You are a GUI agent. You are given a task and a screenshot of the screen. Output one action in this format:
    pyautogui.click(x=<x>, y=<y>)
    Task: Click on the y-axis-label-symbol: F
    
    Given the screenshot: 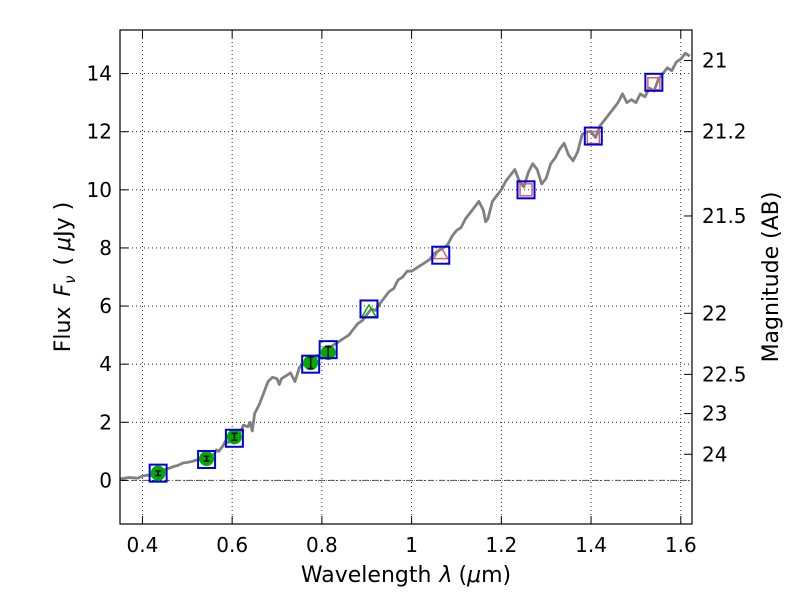 What is the action you would take?
    pyautogui.click(x=63, y=290)
    